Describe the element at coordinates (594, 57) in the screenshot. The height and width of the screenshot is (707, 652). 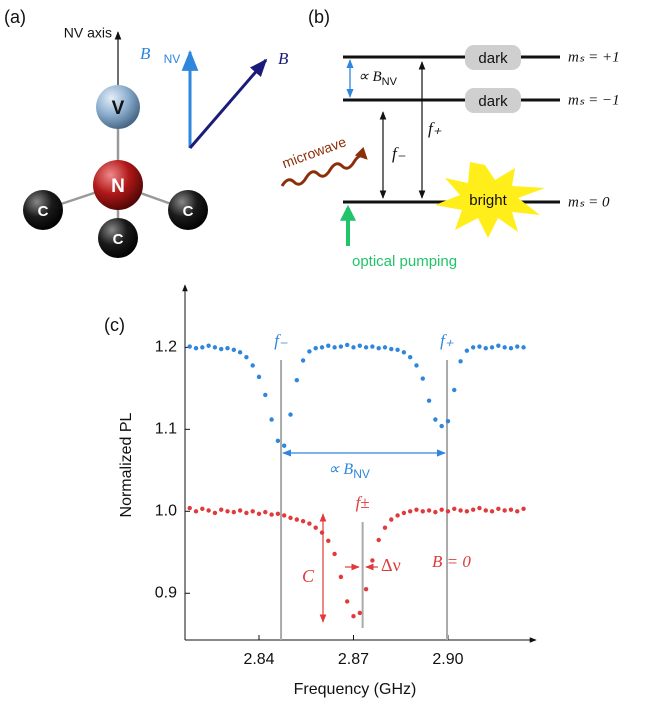
I see `ms-label: mₛ = +1` at that location.